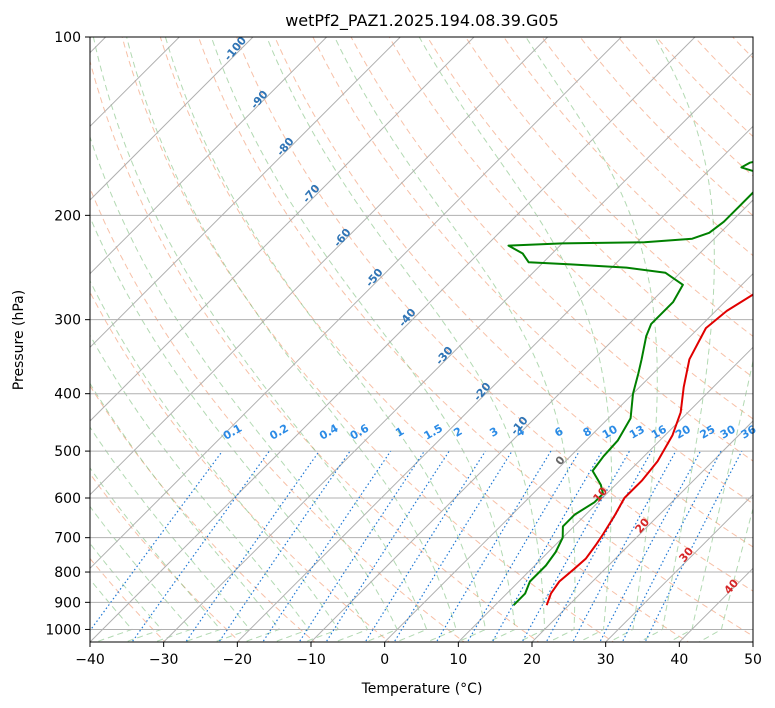 This screenshot has width=775, height=708. Describe the element at coordinates (679, 660) in the screenshot. I see `x-tick-label: 40` at that location.